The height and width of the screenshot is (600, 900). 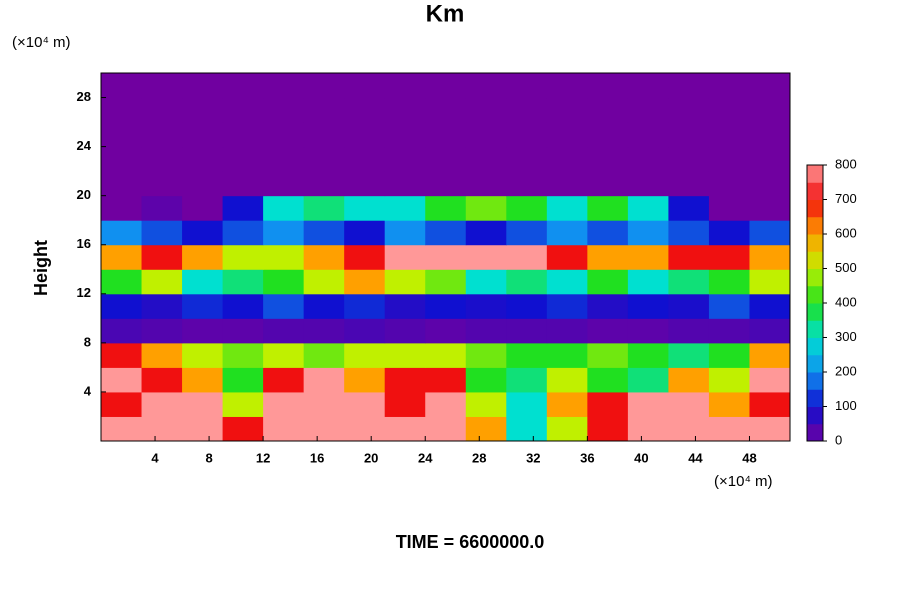 I want to click on colorbar-tick-label: 700, so click(x=846, y=198).